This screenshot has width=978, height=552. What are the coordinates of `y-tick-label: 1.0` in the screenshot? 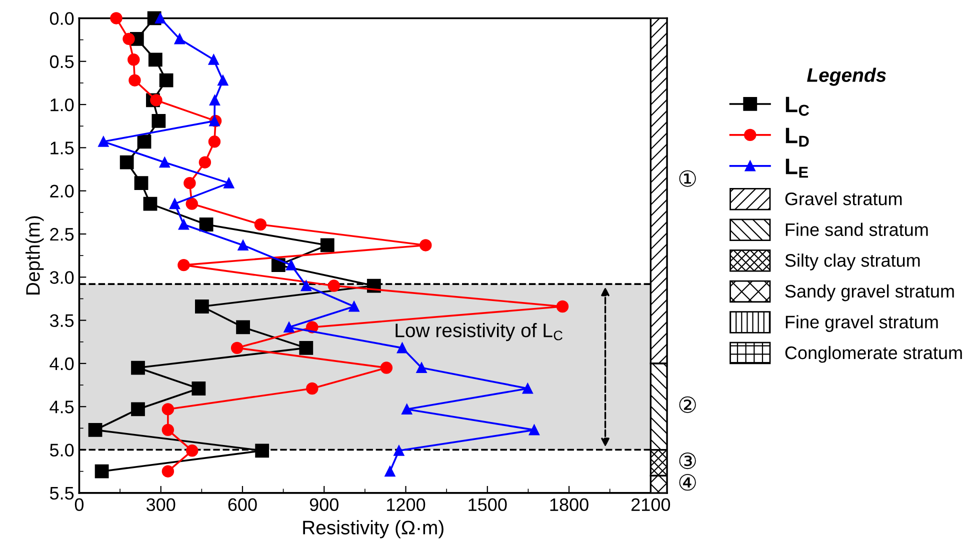 It's located at (62, 105).